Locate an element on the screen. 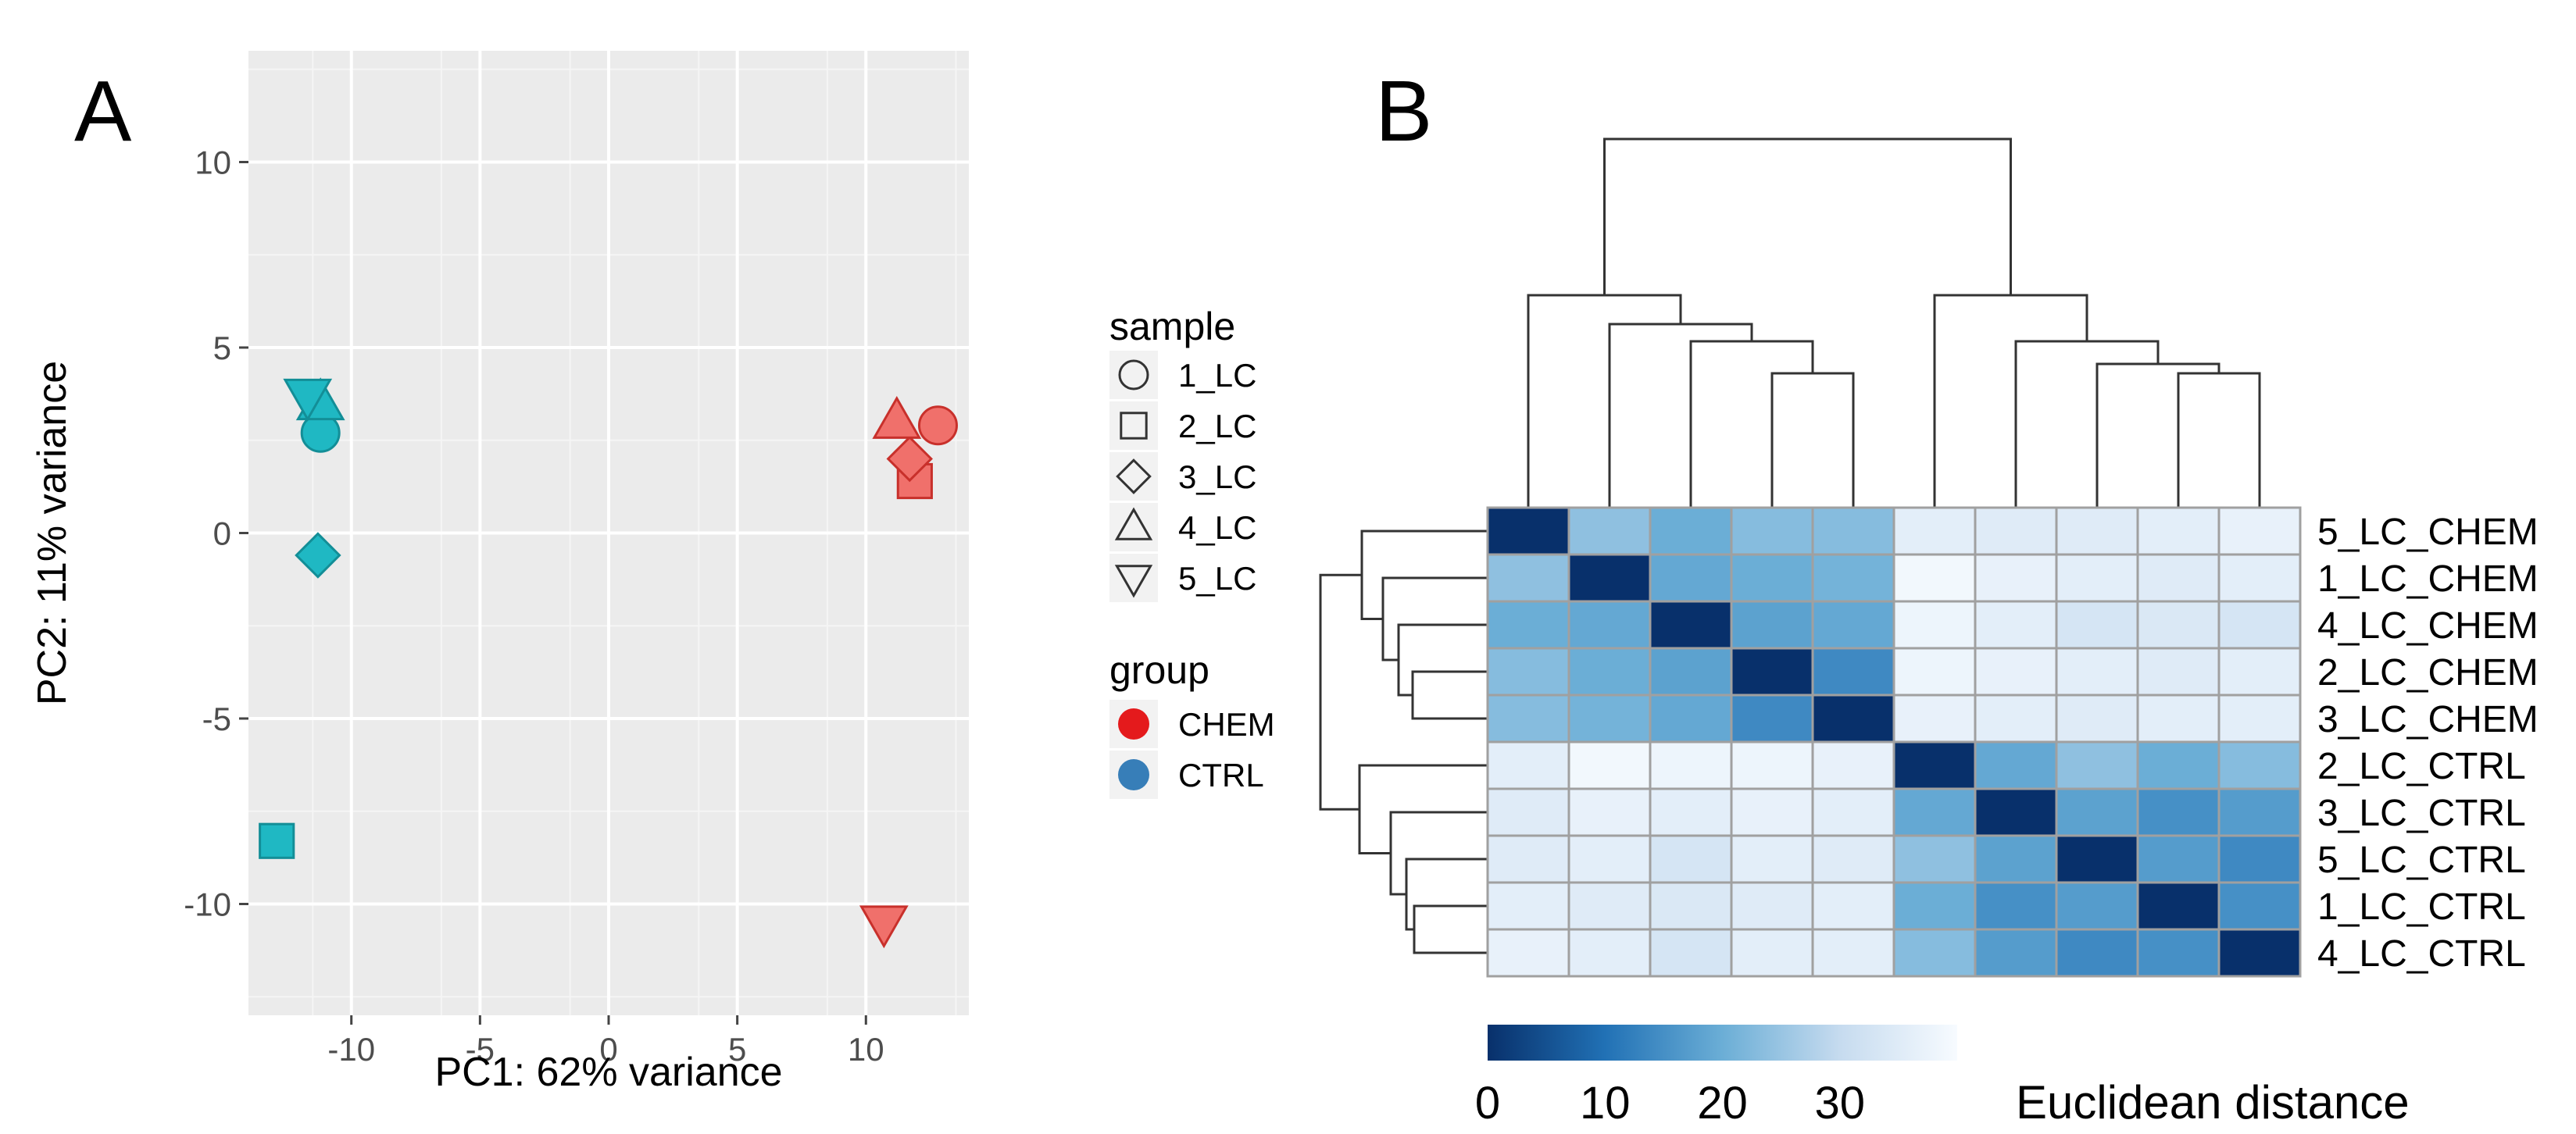 The height and width of the screenshot is (1134, 2576). heatmap-row-label: 2_LC_CHEM is located at coordinates (2428, 673).